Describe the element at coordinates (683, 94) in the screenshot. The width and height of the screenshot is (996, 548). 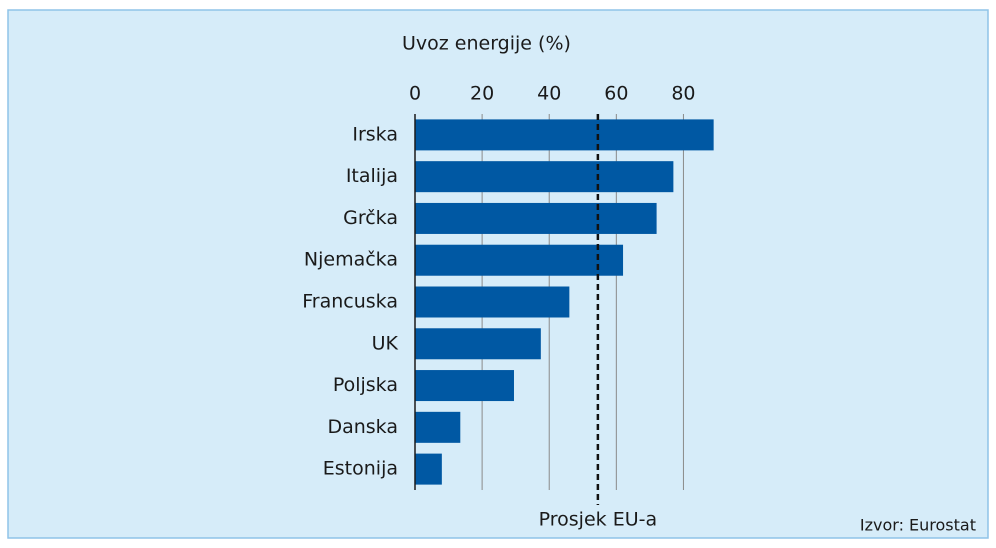
I see `x-tick-label: 80` at that location.